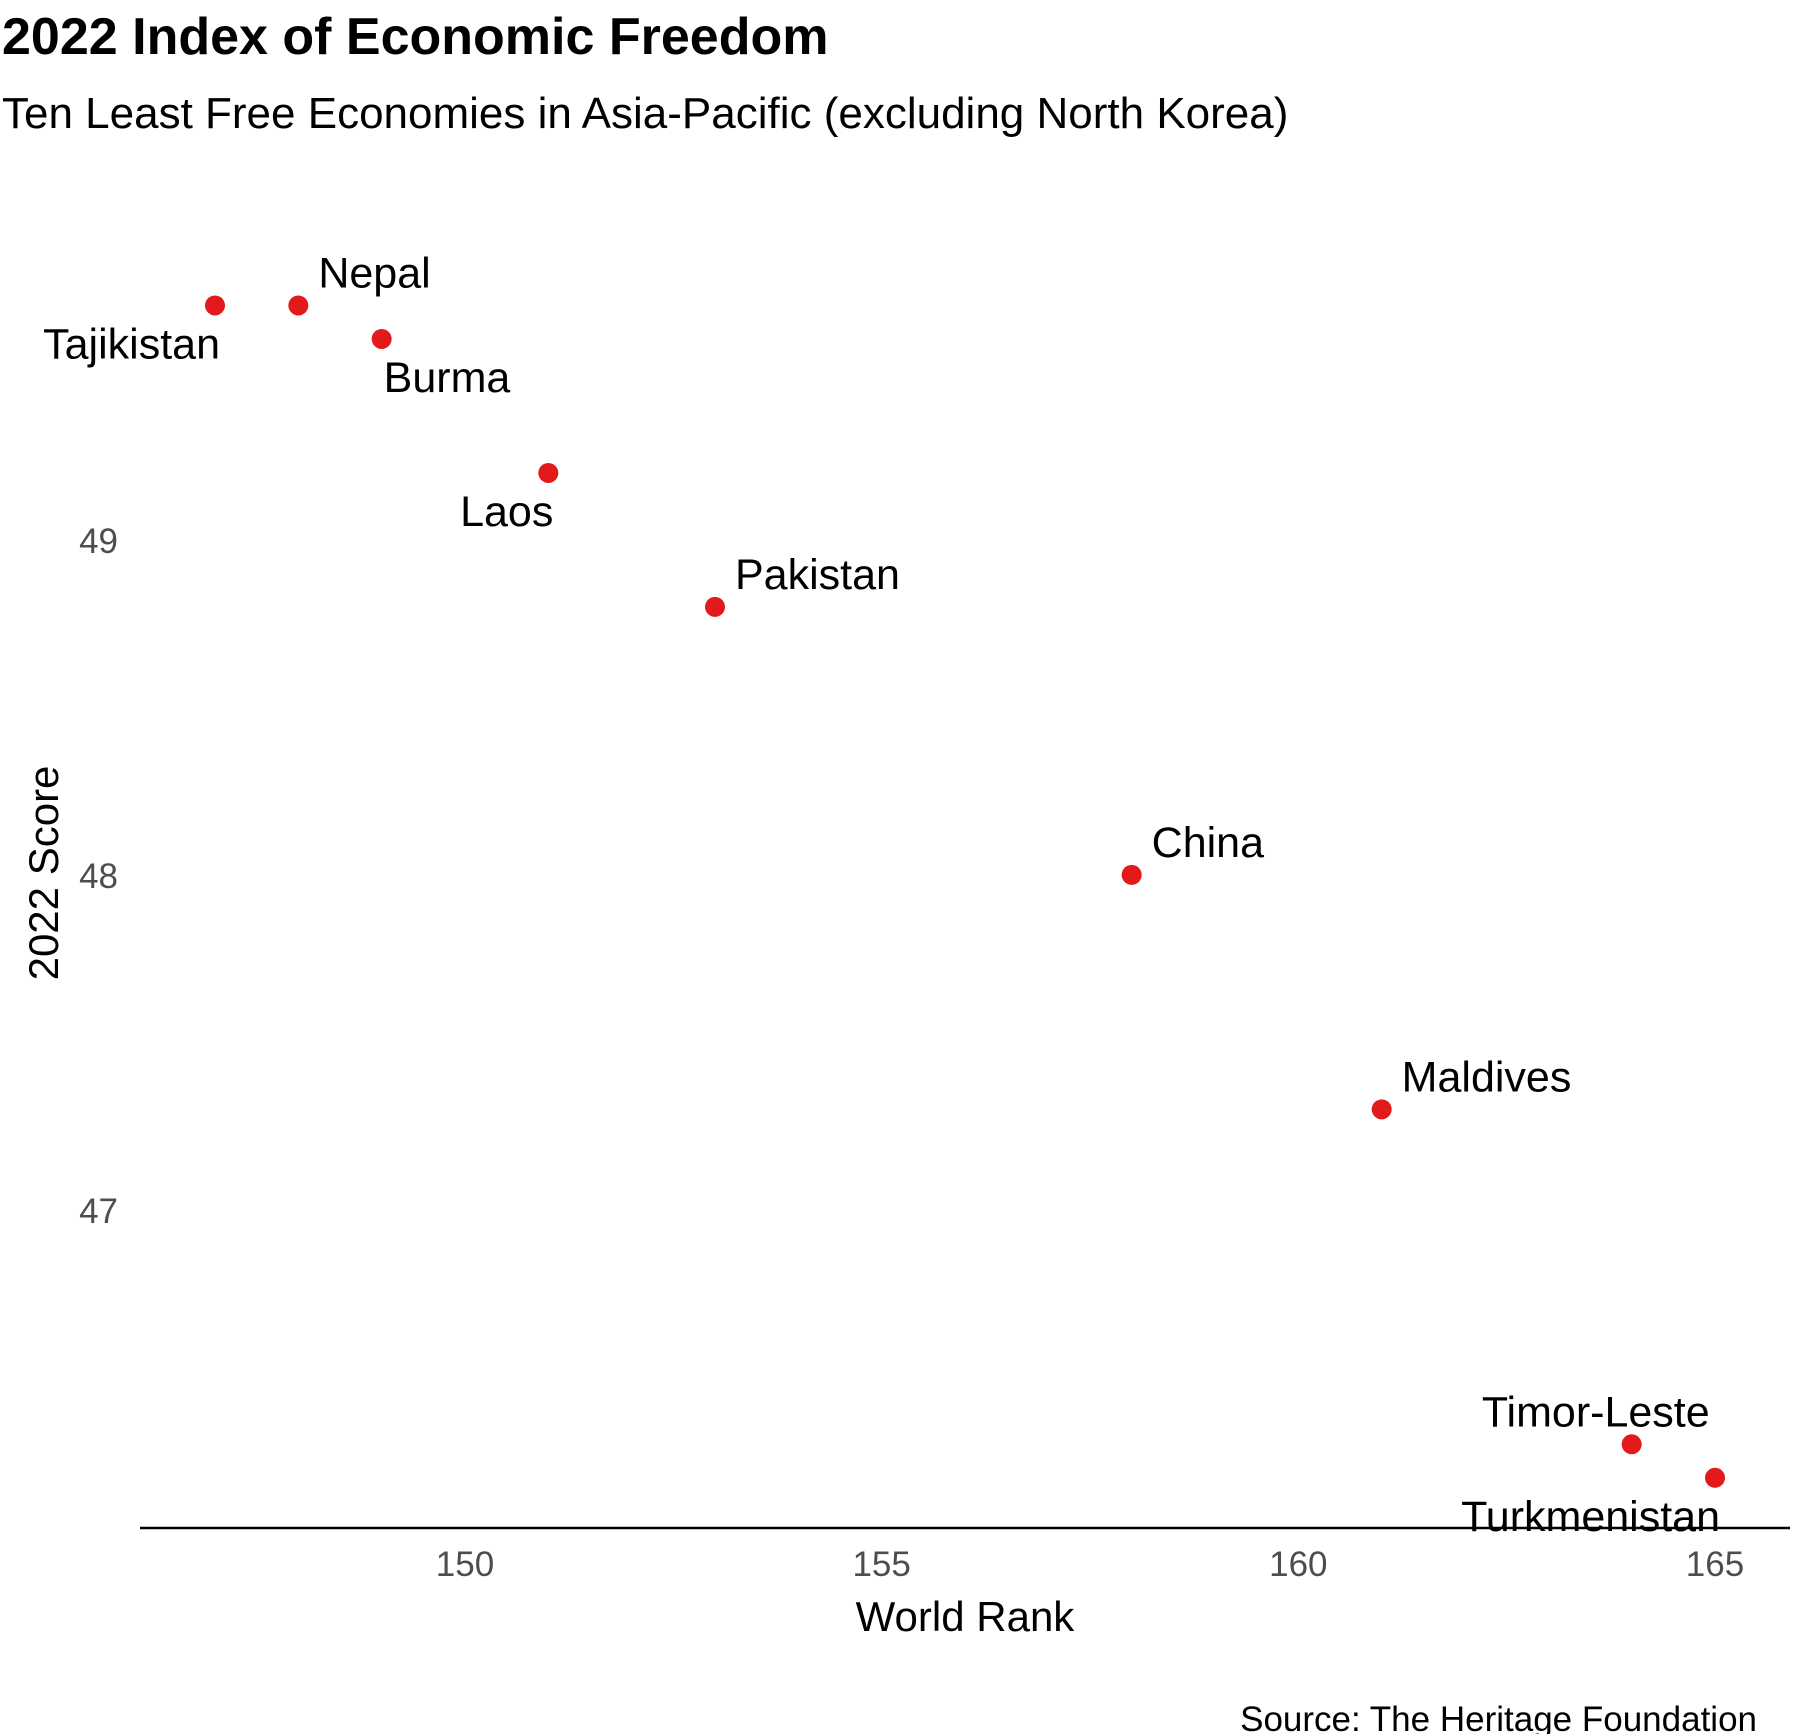 Image resolution: width=1800 pixels, height=1734 pixels. I want to click on x-tick-label: 165, so click(1715, 1564).